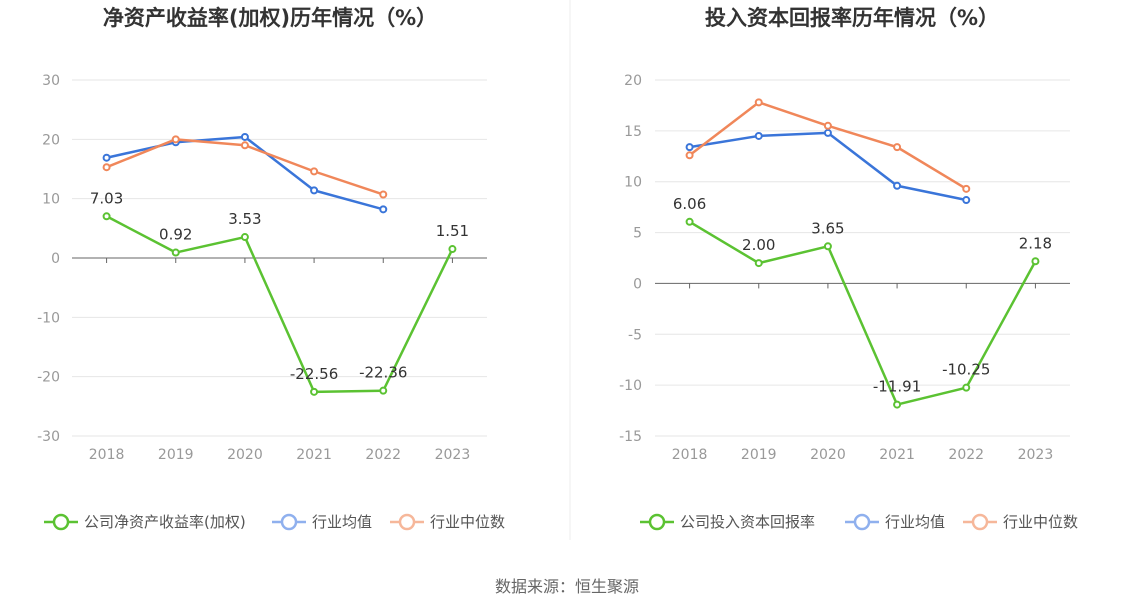 Image resolution: width=1134 pixels, height=612 pixels. I want to click on y-tick-label: -20, so click(48, 378).